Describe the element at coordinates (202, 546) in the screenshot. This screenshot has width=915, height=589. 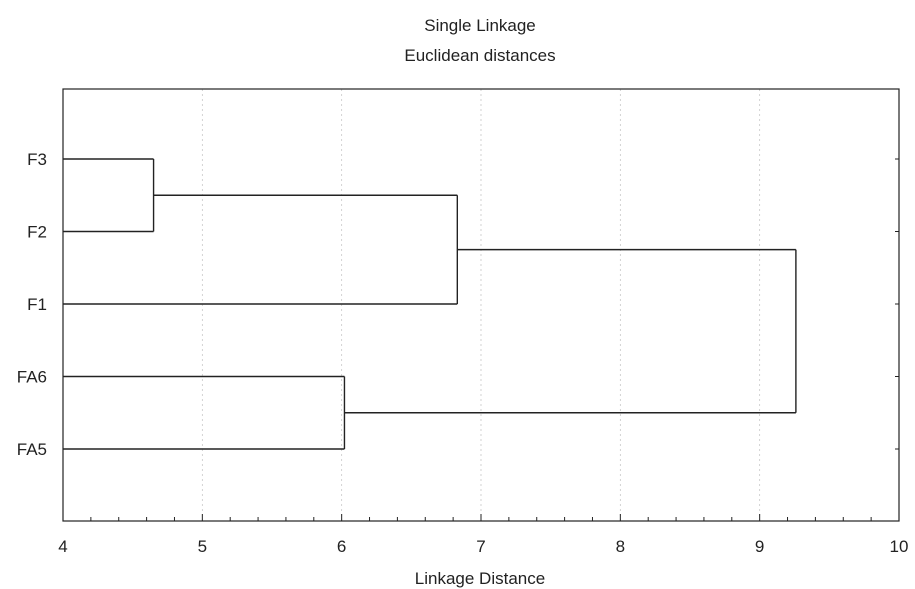
I see `x-tick-label: 5` at that location.